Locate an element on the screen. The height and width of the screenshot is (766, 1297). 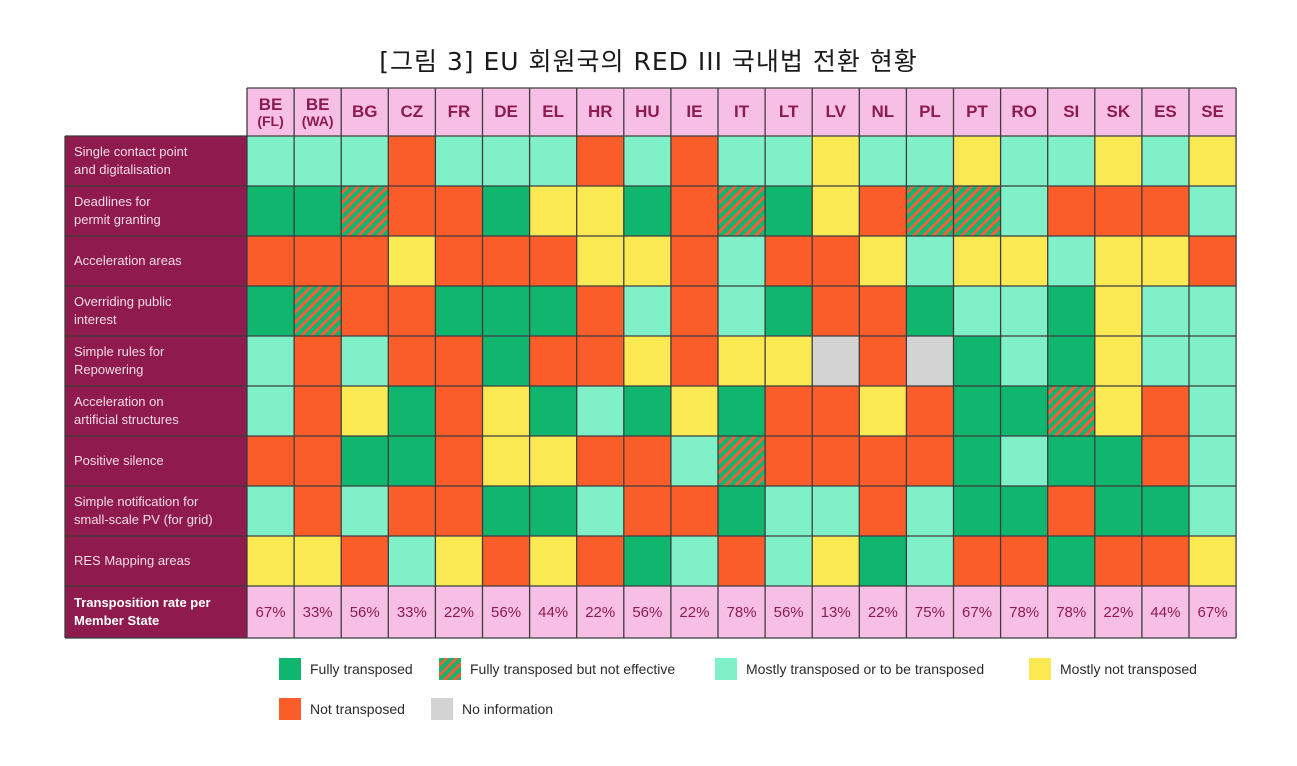
rate-cell: 78% is located at coordinates (742, 612).